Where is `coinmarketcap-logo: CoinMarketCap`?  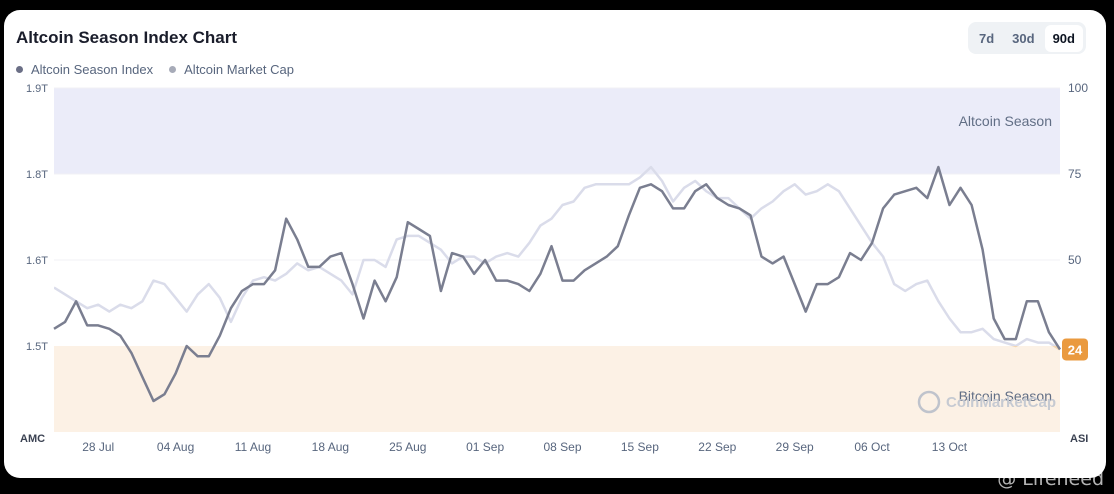 coinmarketcap-logo: CoinMarketCap is located at coordinates (986, 402).